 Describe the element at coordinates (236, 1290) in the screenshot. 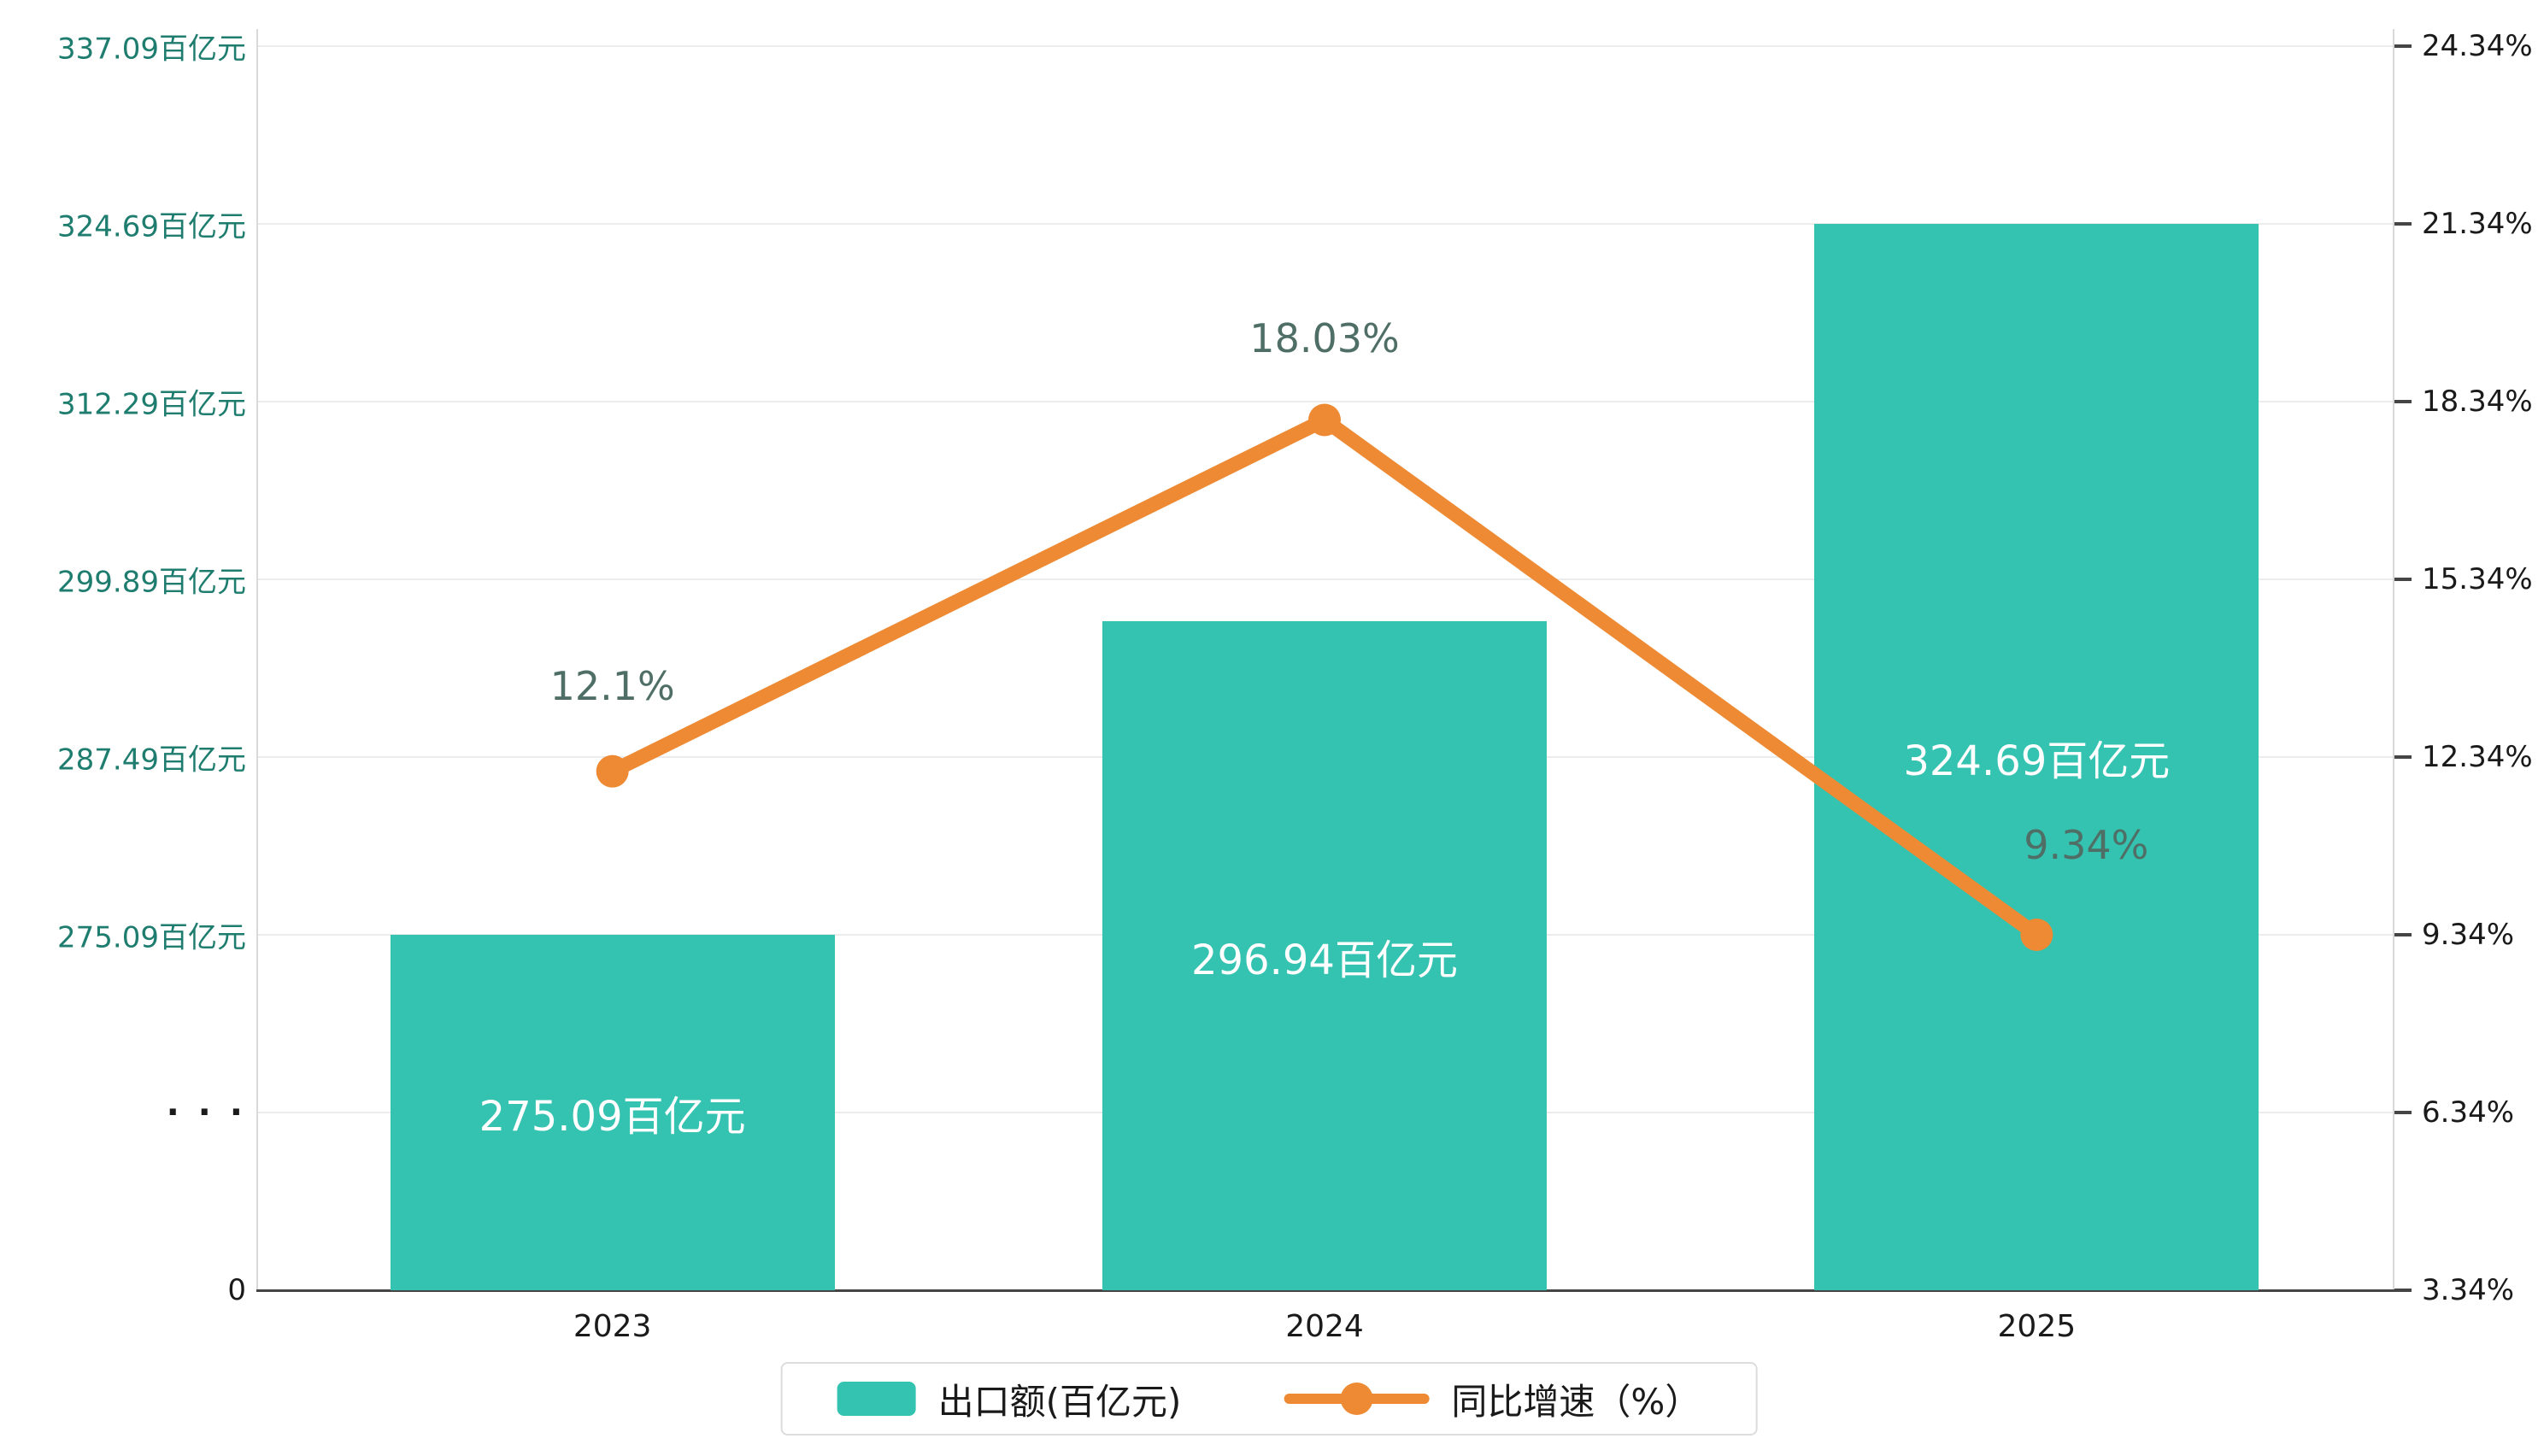

I see `y-axis-left-tick-label: 0` at that location.